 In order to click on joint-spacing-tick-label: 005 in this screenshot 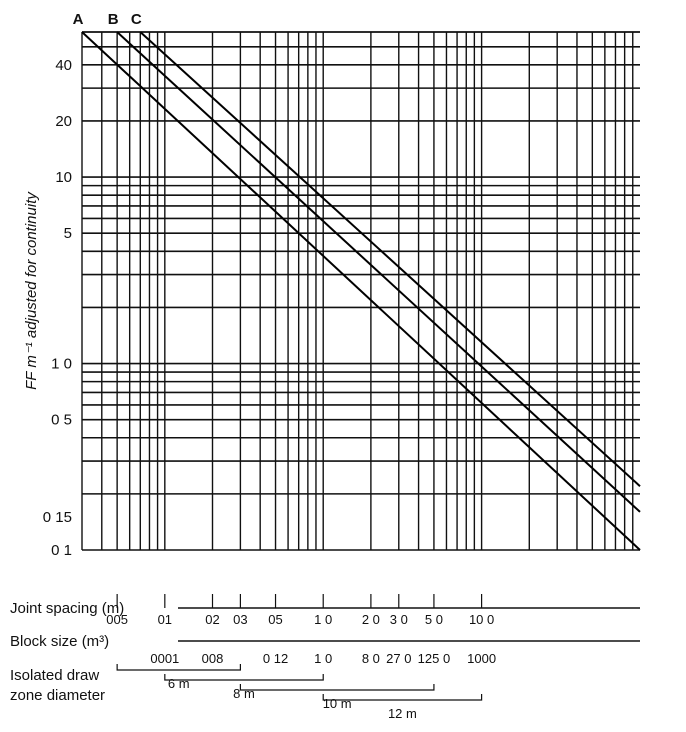, I will do `click(117, 619)`.